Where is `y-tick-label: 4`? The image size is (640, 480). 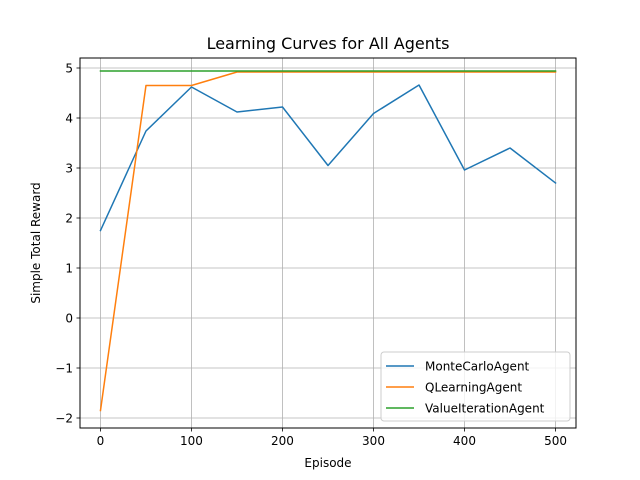
y-tick-label: 4 is located at coordinates (69, 119).